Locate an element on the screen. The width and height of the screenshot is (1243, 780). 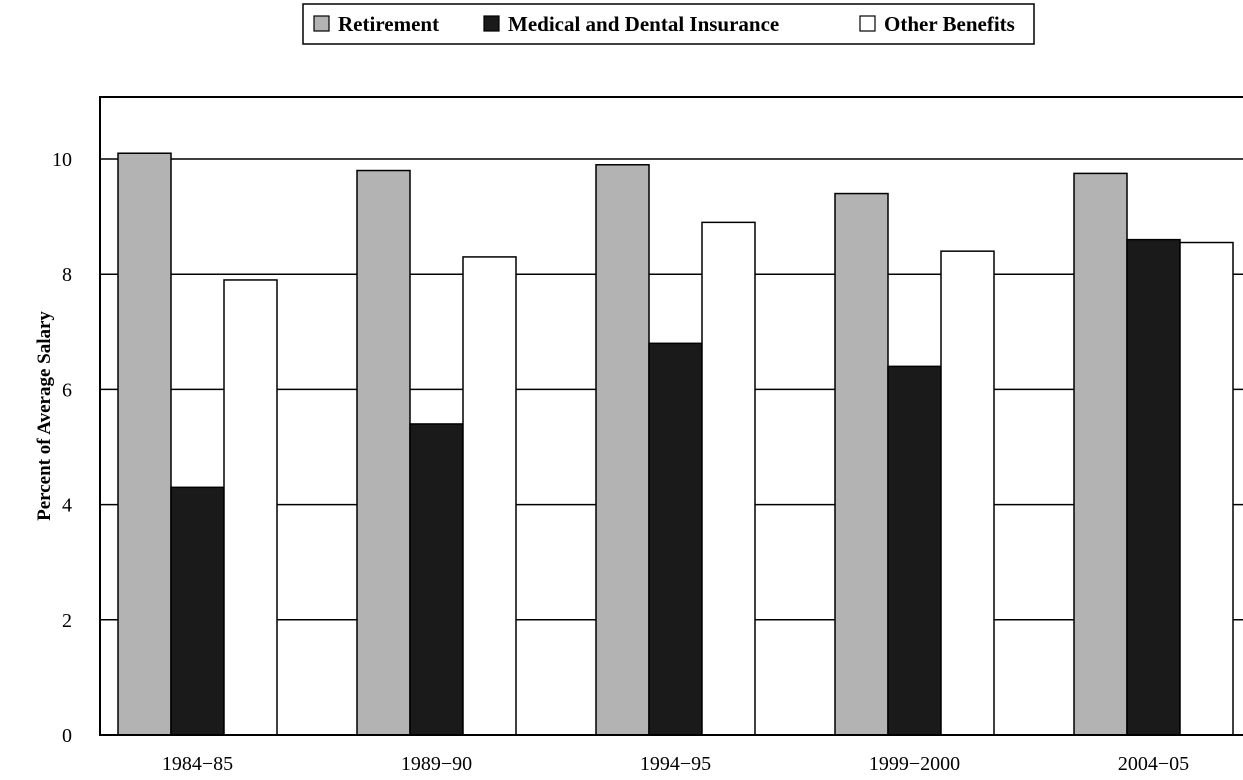
x-axis-ticks: 1984−85 1989−90 1994−95 1999−2000 2004−05 is located at coordinates (675, 764).